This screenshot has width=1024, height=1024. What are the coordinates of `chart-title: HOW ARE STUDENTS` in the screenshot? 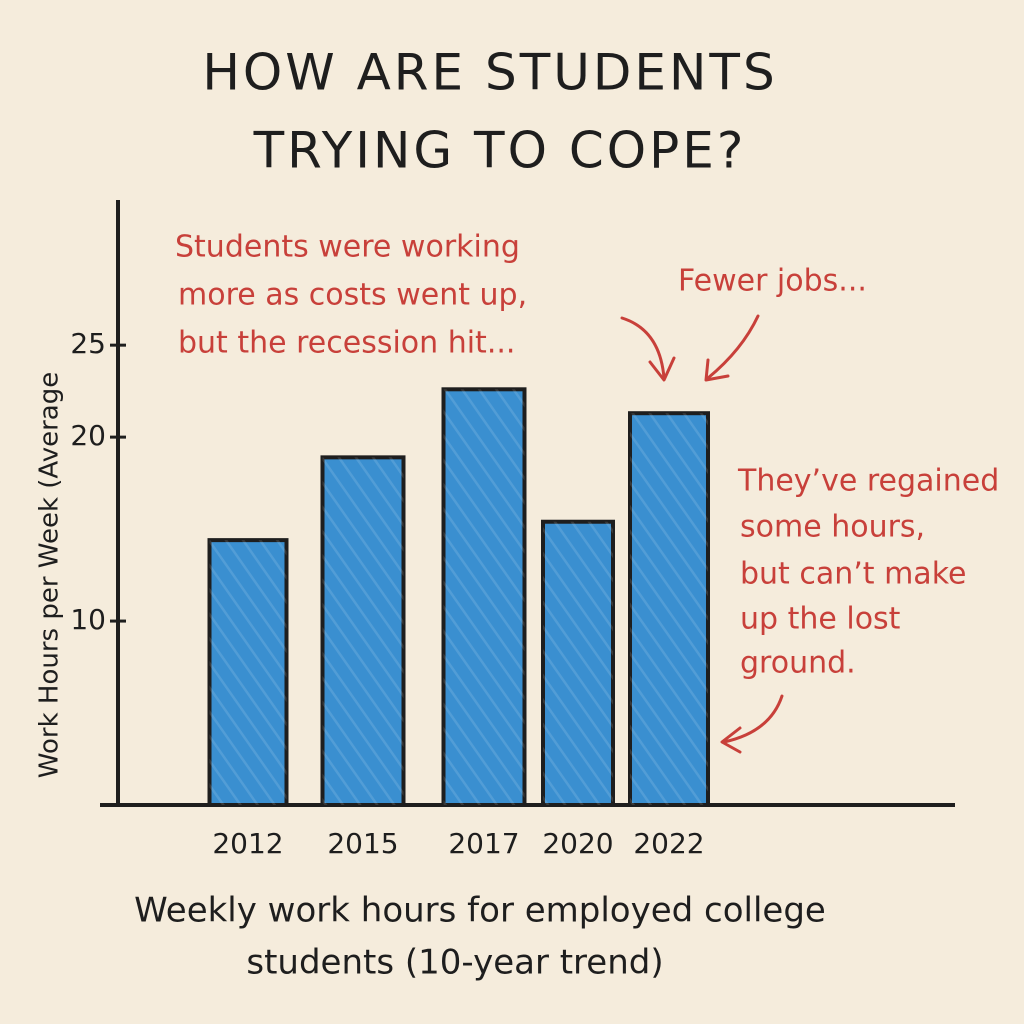 It's located at (489, 73).